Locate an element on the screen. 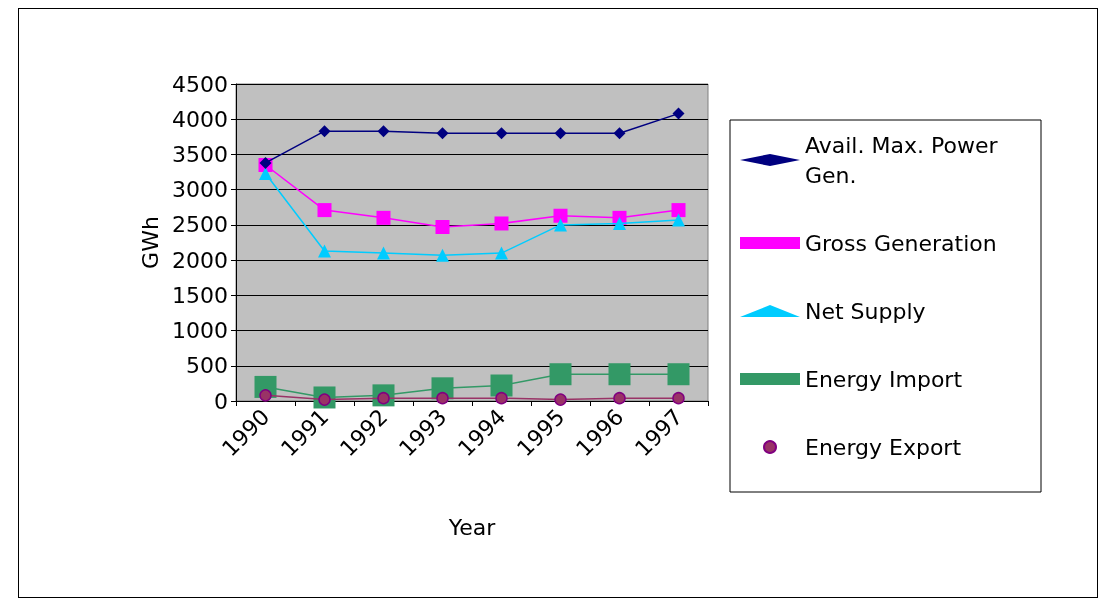 The width and height of the screenshot is (1106, 606). x-axis-title: Year is located at coordinates (472, 527).